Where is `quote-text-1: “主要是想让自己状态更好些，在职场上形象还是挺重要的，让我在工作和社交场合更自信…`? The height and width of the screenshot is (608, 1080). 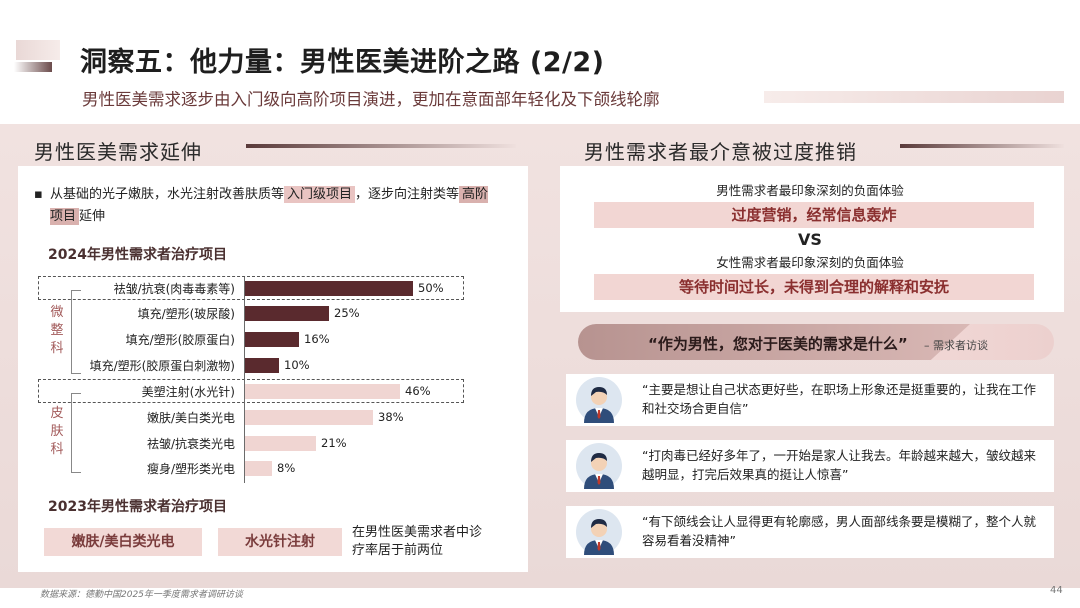
quote-text-1: “主要是想让自己状态更好些，在职场上形象还是挺重要的，让我在工作和社交场合更自信… is located at coordinates (839, 399).